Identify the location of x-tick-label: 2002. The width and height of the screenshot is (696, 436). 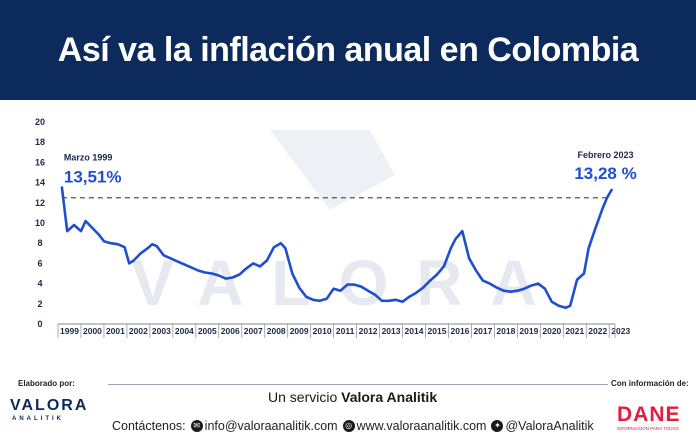
(138, 331).